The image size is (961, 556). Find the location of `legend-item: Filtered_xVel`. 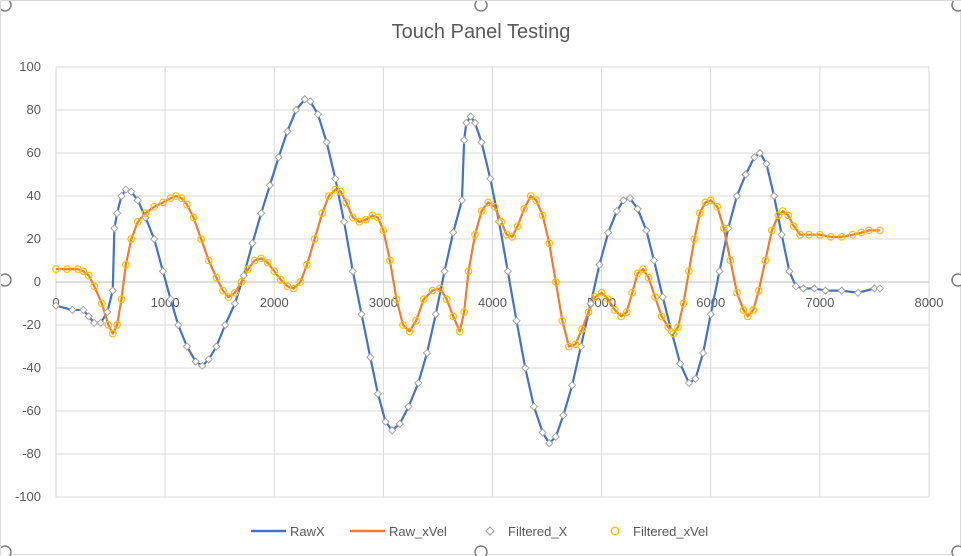

legend-item: Filtered_xVel is located at coordinates (659, 531).